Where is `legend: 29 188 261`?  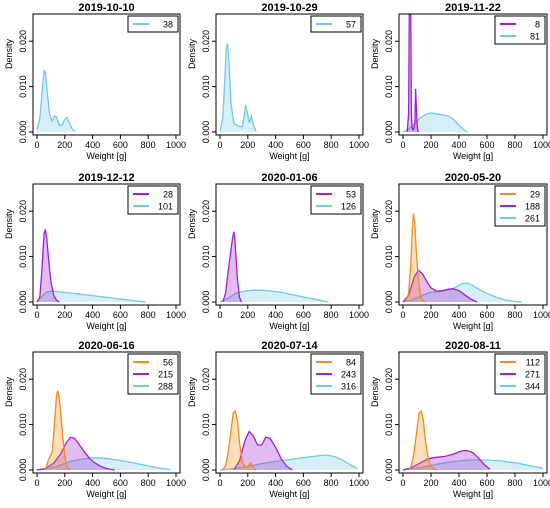
legend: 29 188 261 is located at coordinates (520, 206).